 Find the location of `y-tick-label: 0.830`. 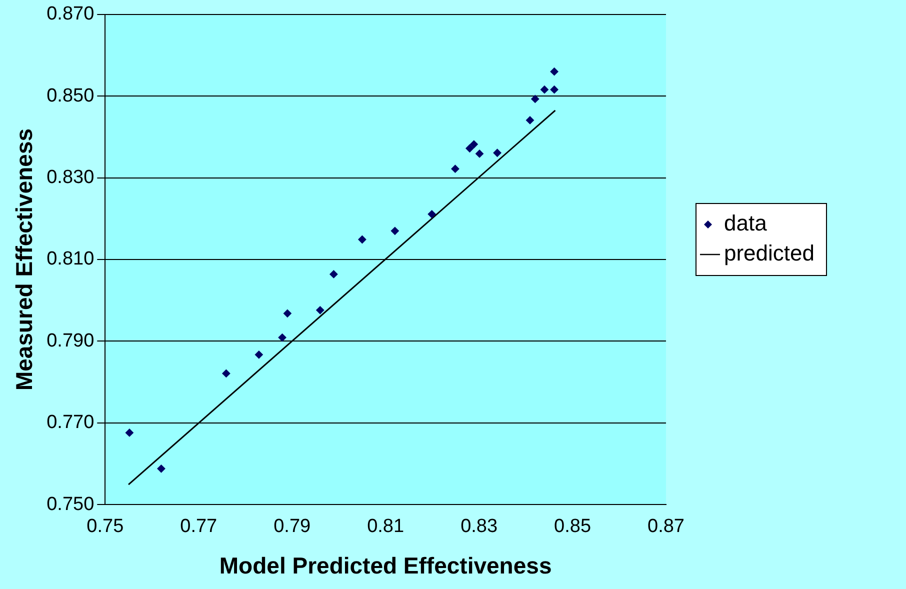

y-tick-label: 0.830 is located at coordinates (70, 177).